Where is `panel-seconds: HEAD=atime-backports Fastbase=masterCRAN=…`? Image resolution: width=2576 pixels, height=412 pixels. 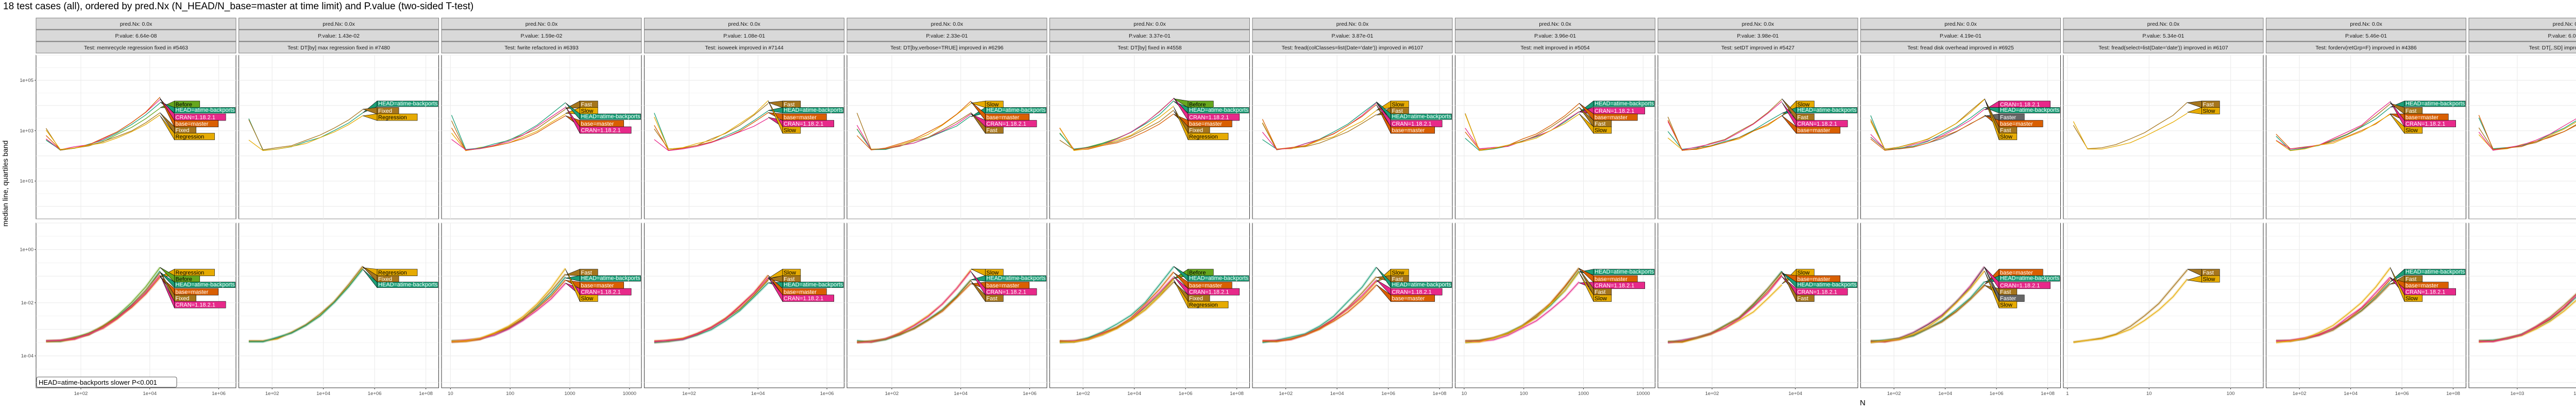
panel-seconds: HEAD=atime-backports Fastbase=masterCRAN=… is located at coordinates (2366, 309).